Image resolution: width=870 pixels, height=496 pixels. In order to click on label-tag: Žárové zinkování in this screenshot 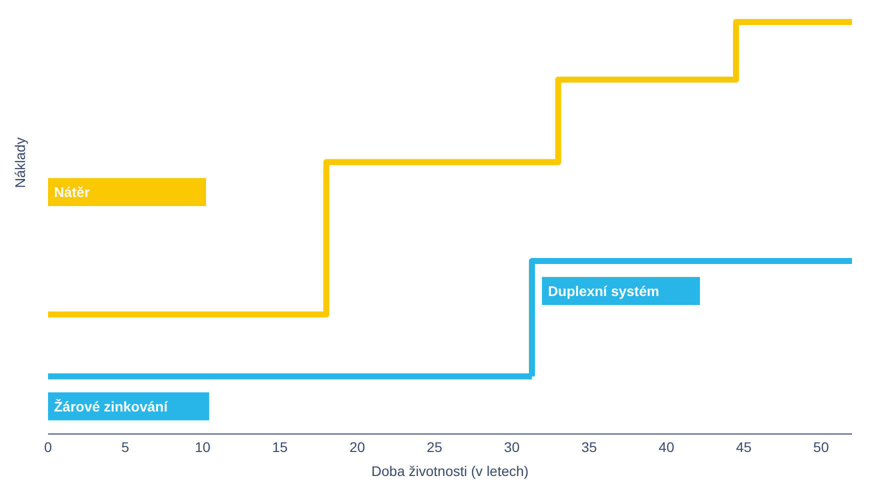, I will do `click(129, 406)`.